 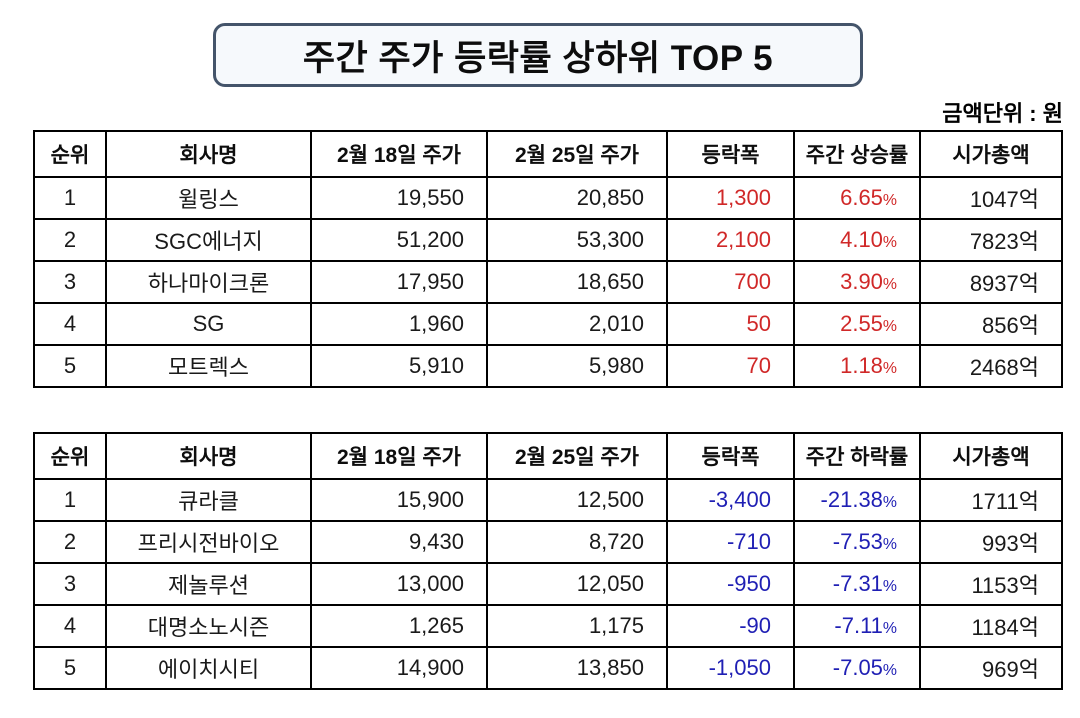 I want to click on currency-unit-note: 금액단위 : 원, so click(x=1002, y=113).